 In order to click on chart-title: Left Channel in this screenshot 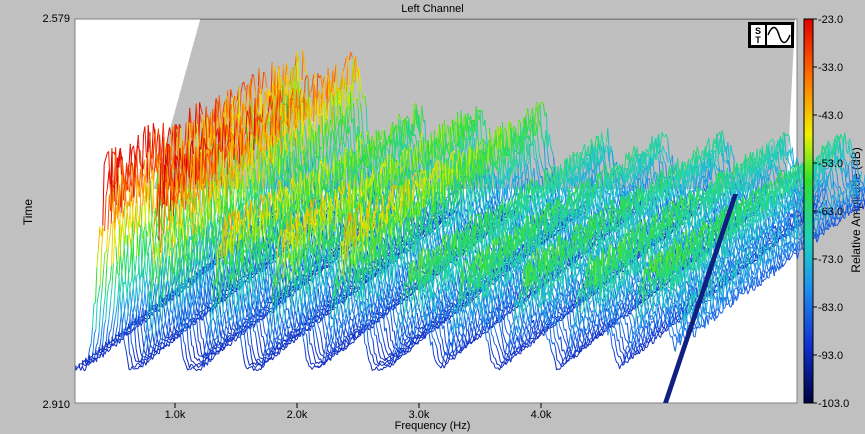, I will do `click(432, 9)`.